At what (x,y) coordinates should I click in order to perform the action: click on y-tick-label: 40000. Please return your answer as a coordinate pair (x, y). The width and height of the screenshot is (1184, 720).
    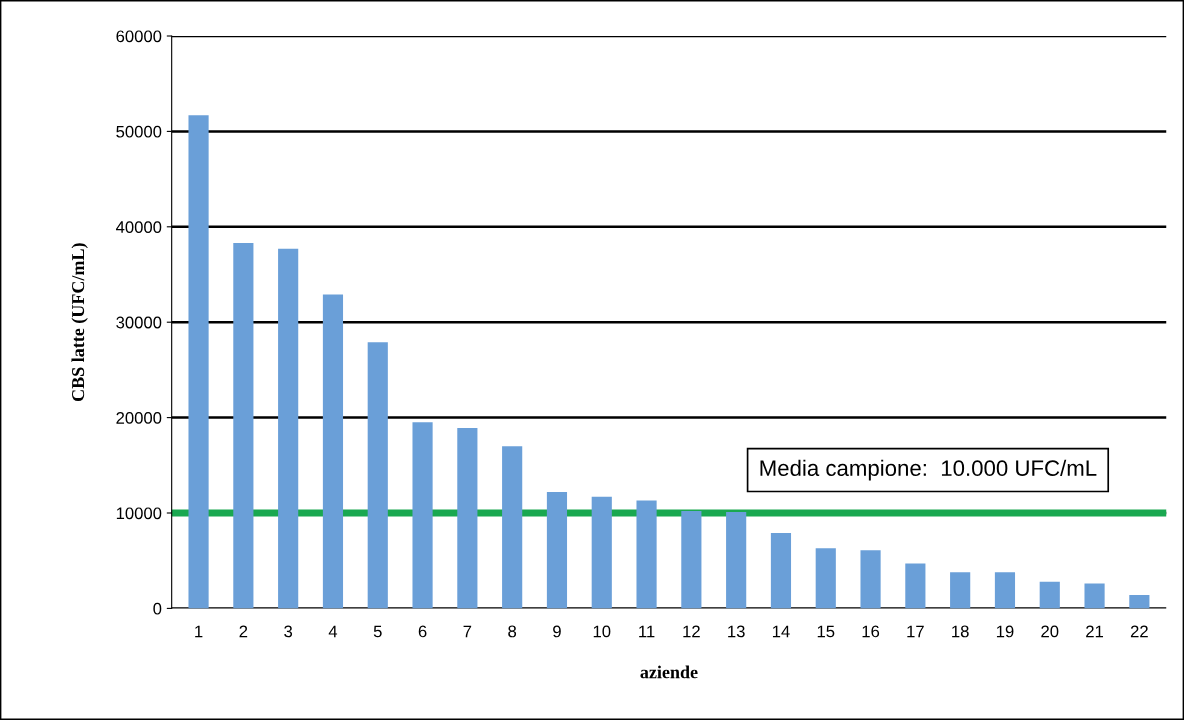
    Looking at the image, I should click on (139, 227).